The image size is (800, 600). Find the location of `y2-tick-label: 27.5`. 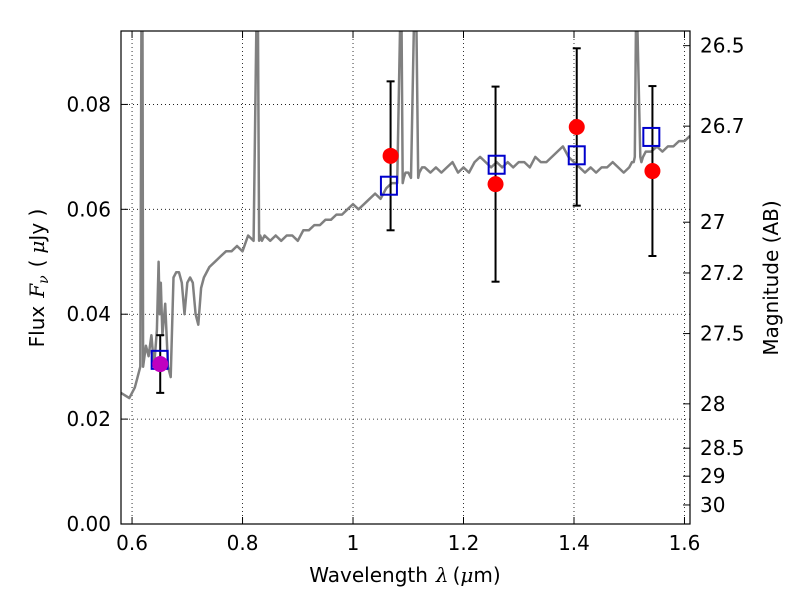

y2-tick-label: 27.5 is located at coordinates (722, 334).